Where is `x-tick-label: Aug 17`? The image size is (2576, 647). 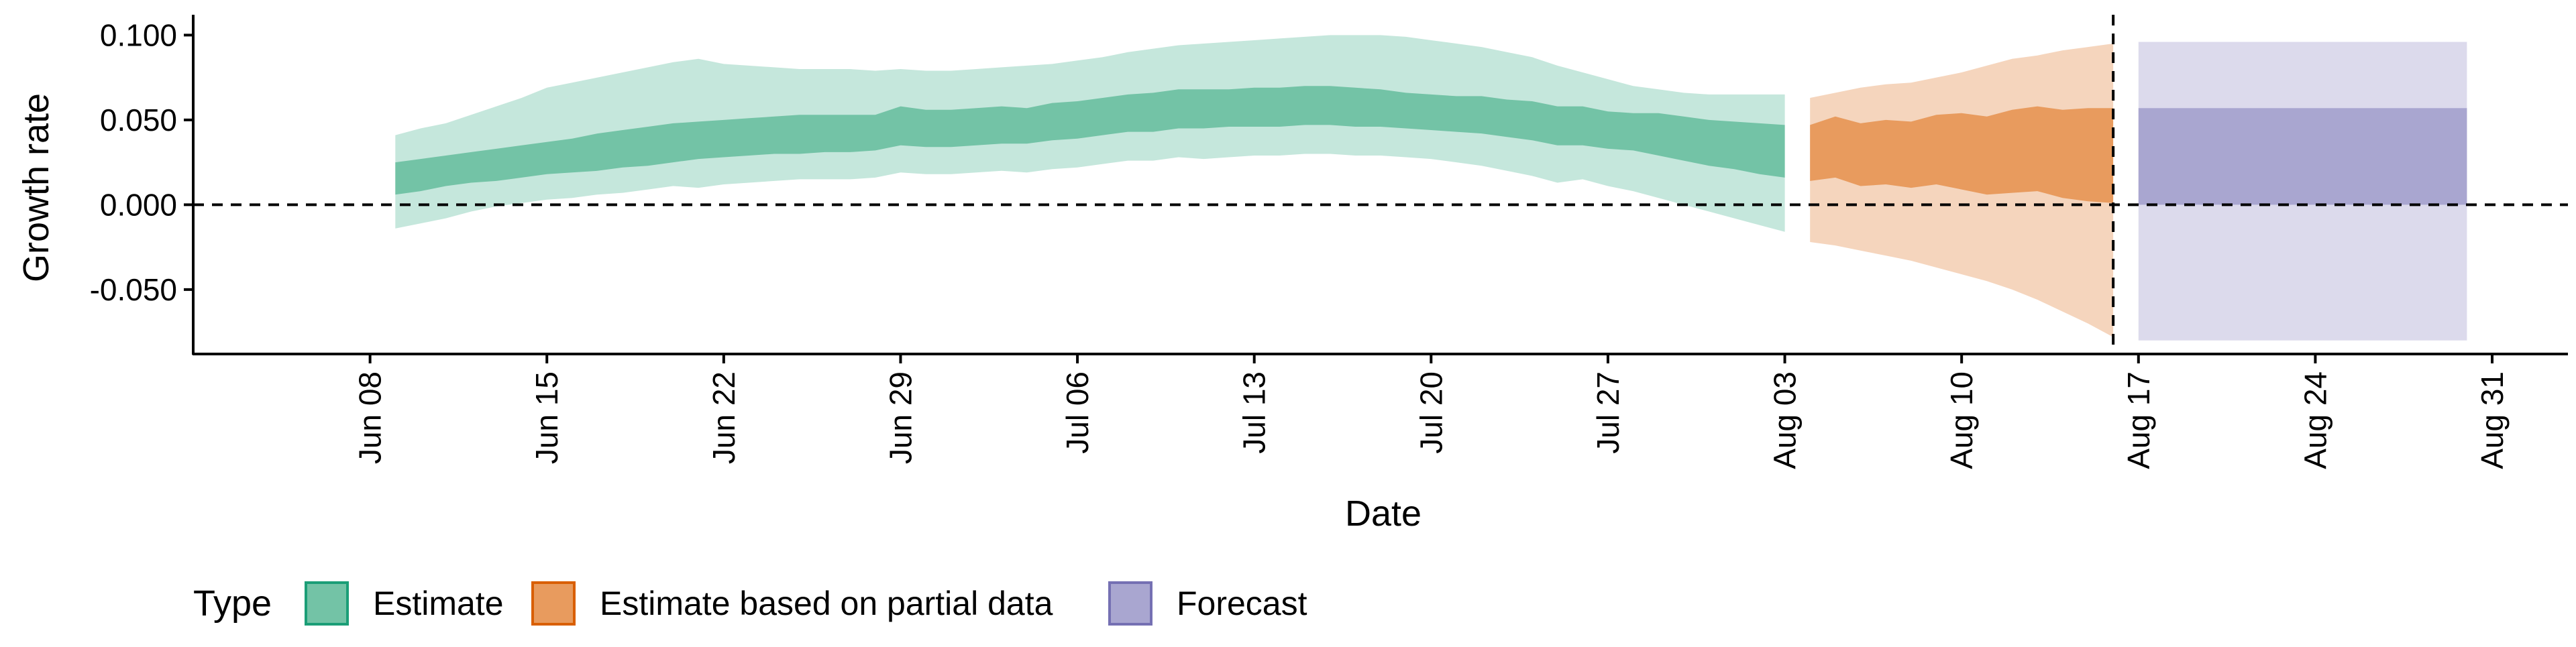
x-tick-label: Aug 17 is located at coordinates (2138, 420).